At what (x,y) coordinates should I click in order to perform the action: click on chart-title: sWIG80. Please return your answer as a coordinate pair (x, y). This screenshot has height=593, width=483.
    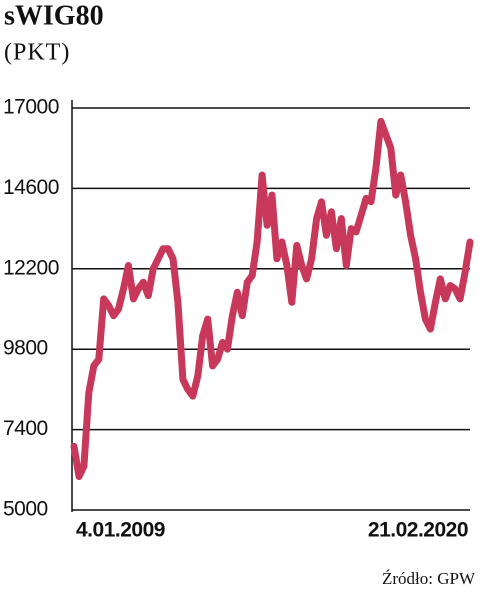
    Looking at the image, I should click on (54, 15).